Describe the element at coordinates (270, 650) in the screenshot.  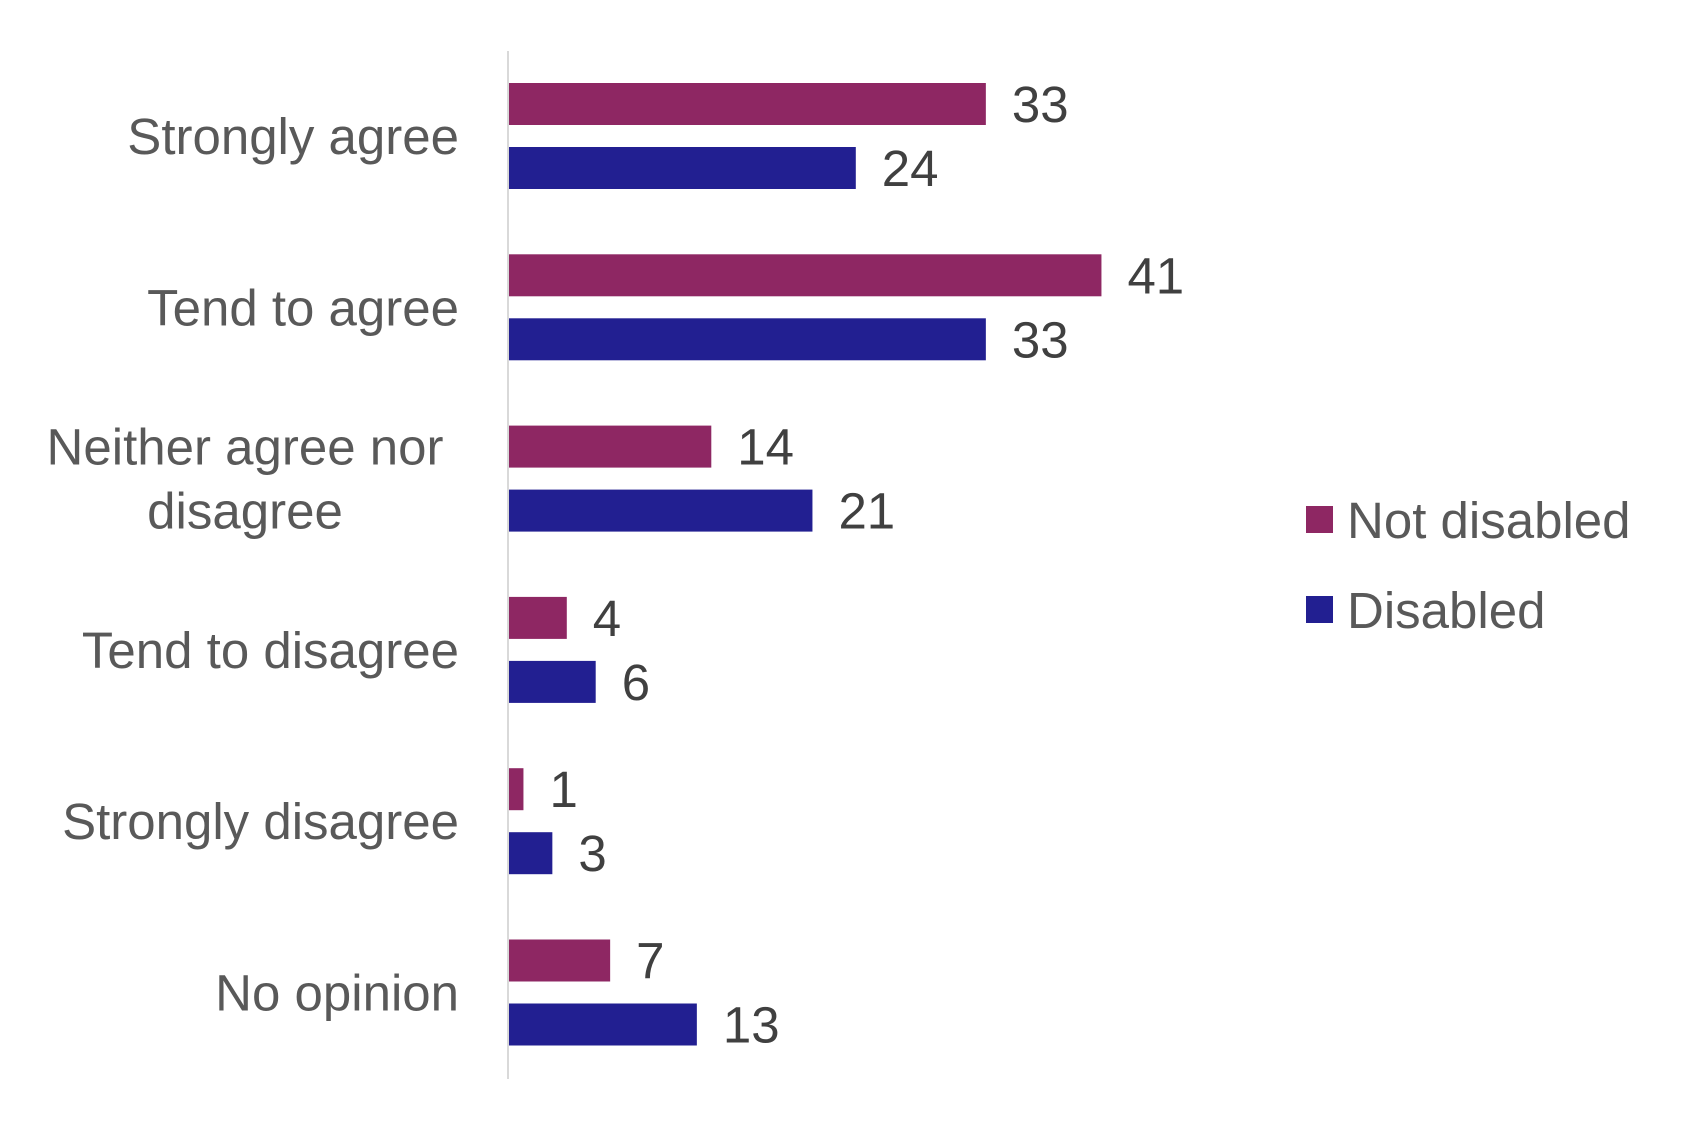
I see `category-label: Tend to disagree` at that location.